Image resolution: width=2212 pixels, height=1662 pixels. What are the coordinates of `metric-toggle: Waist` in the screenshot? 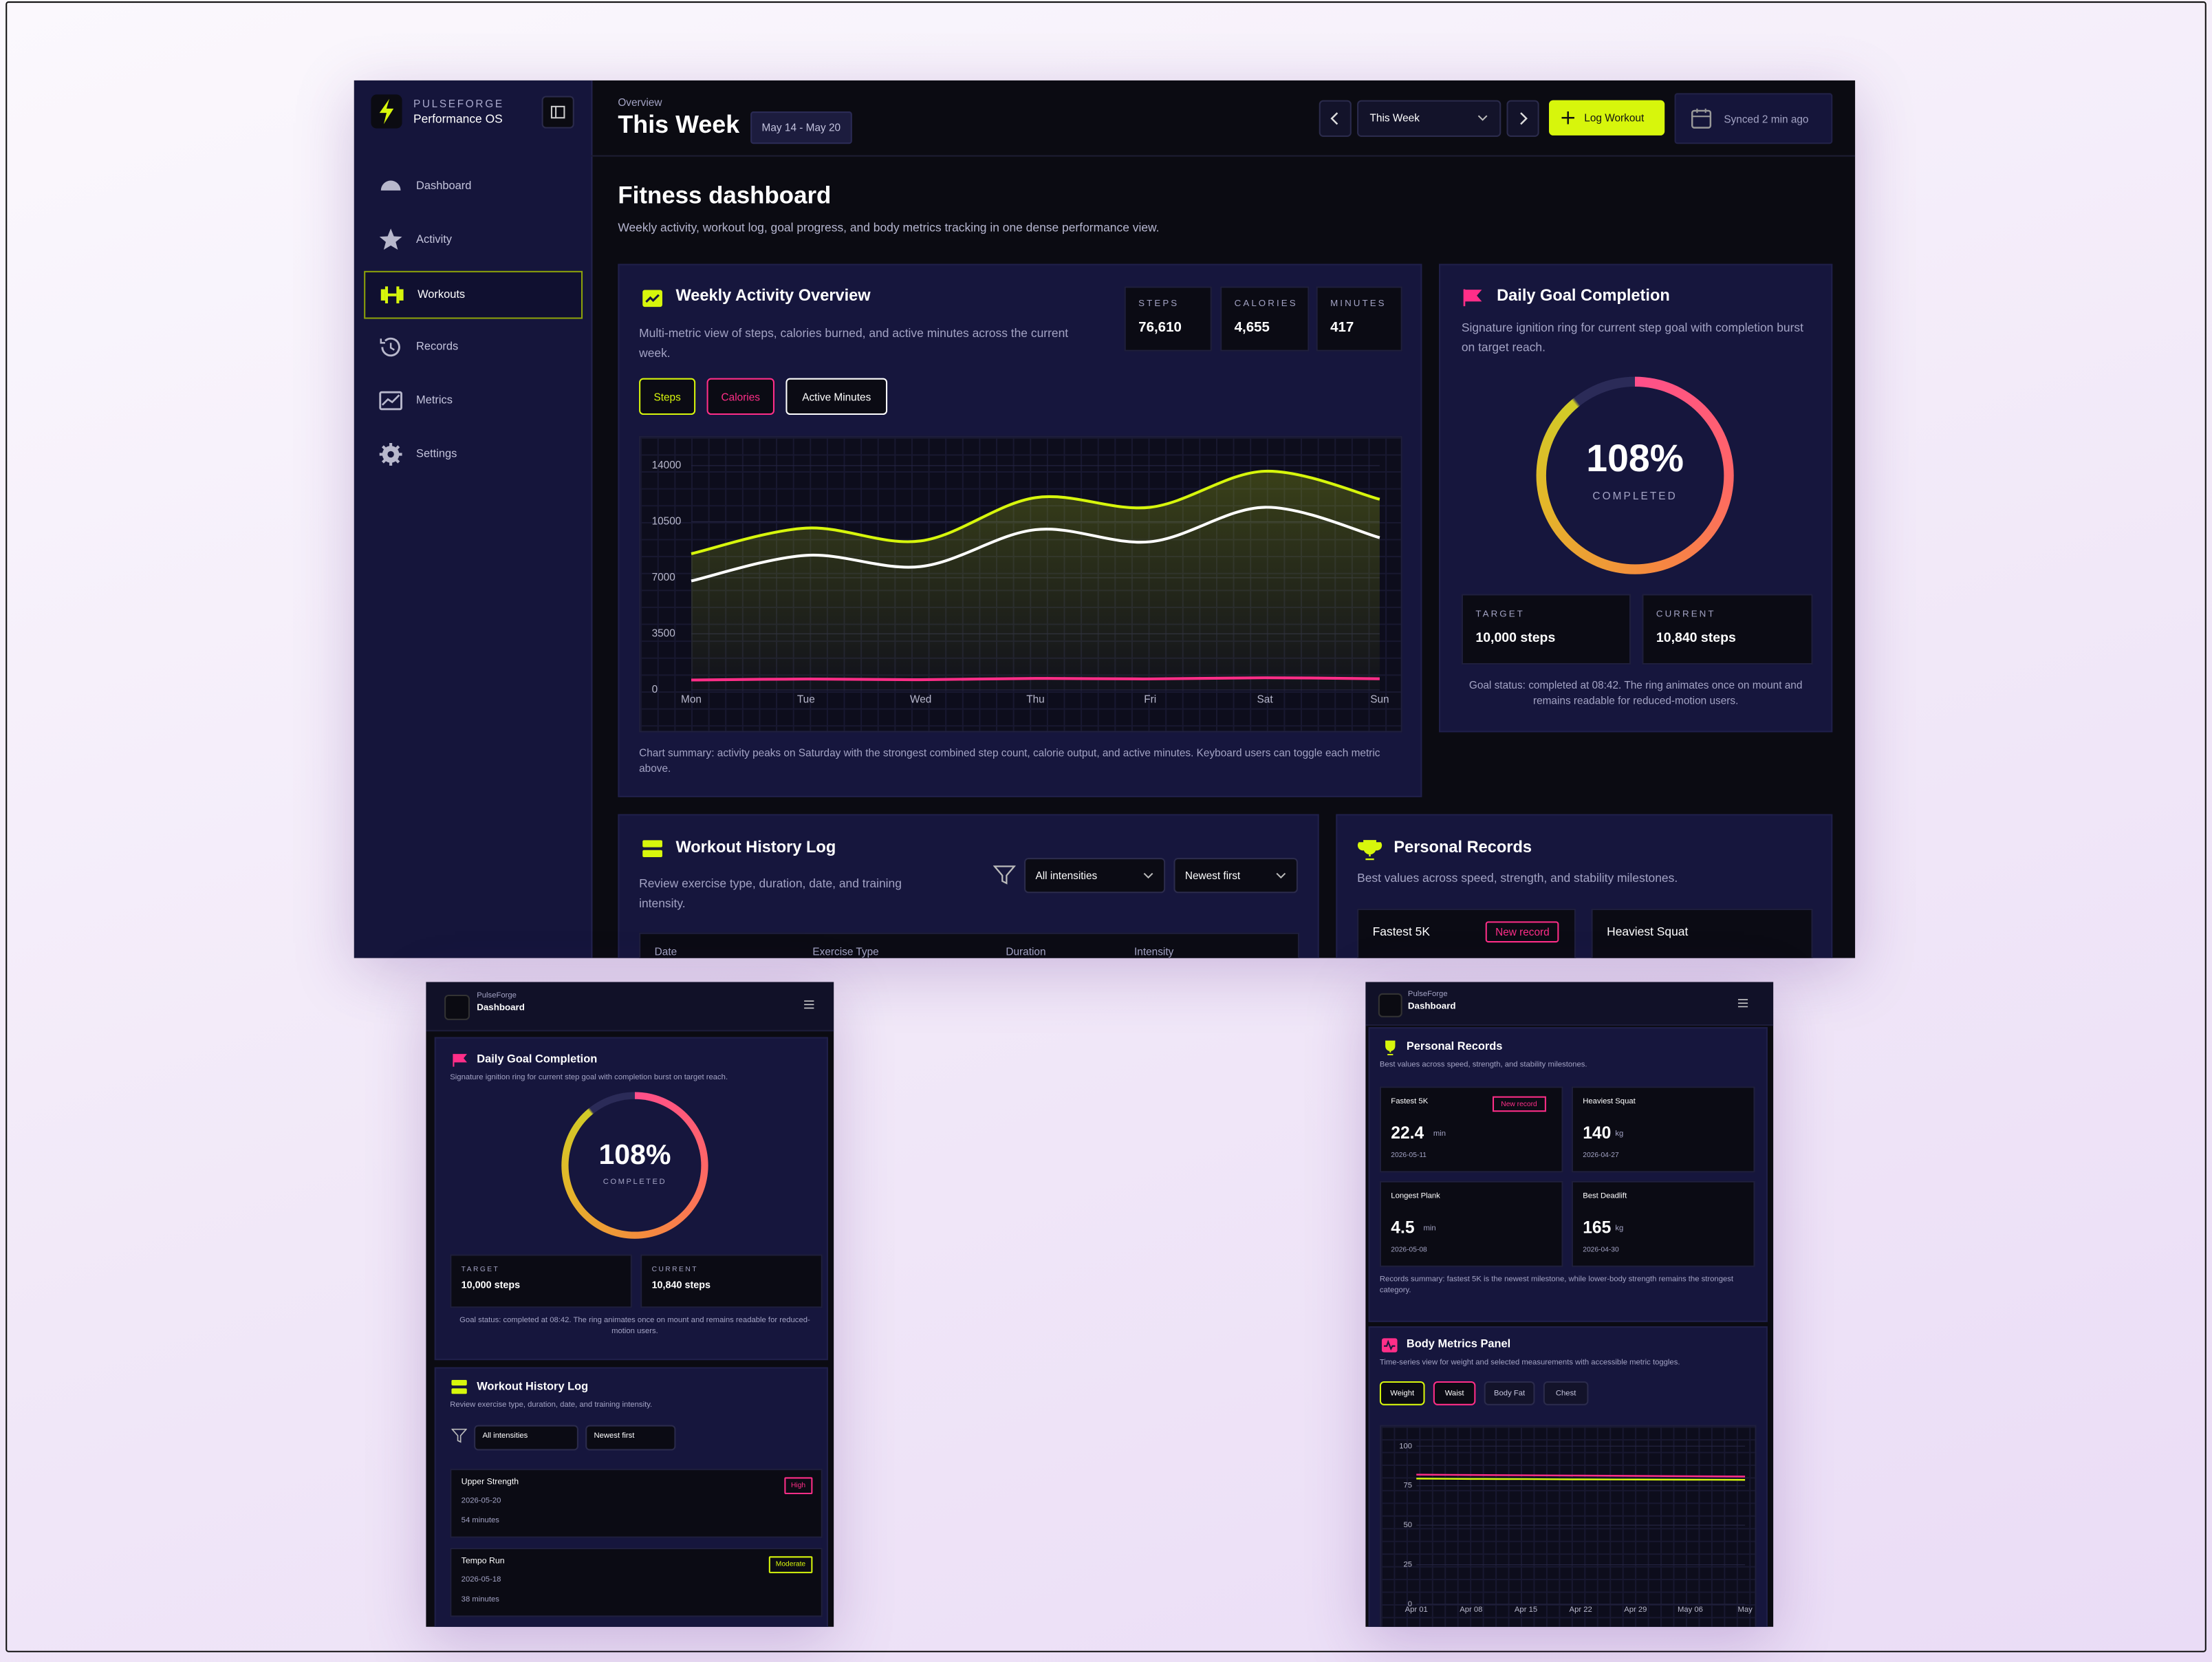 It's located at (1454, 1393).